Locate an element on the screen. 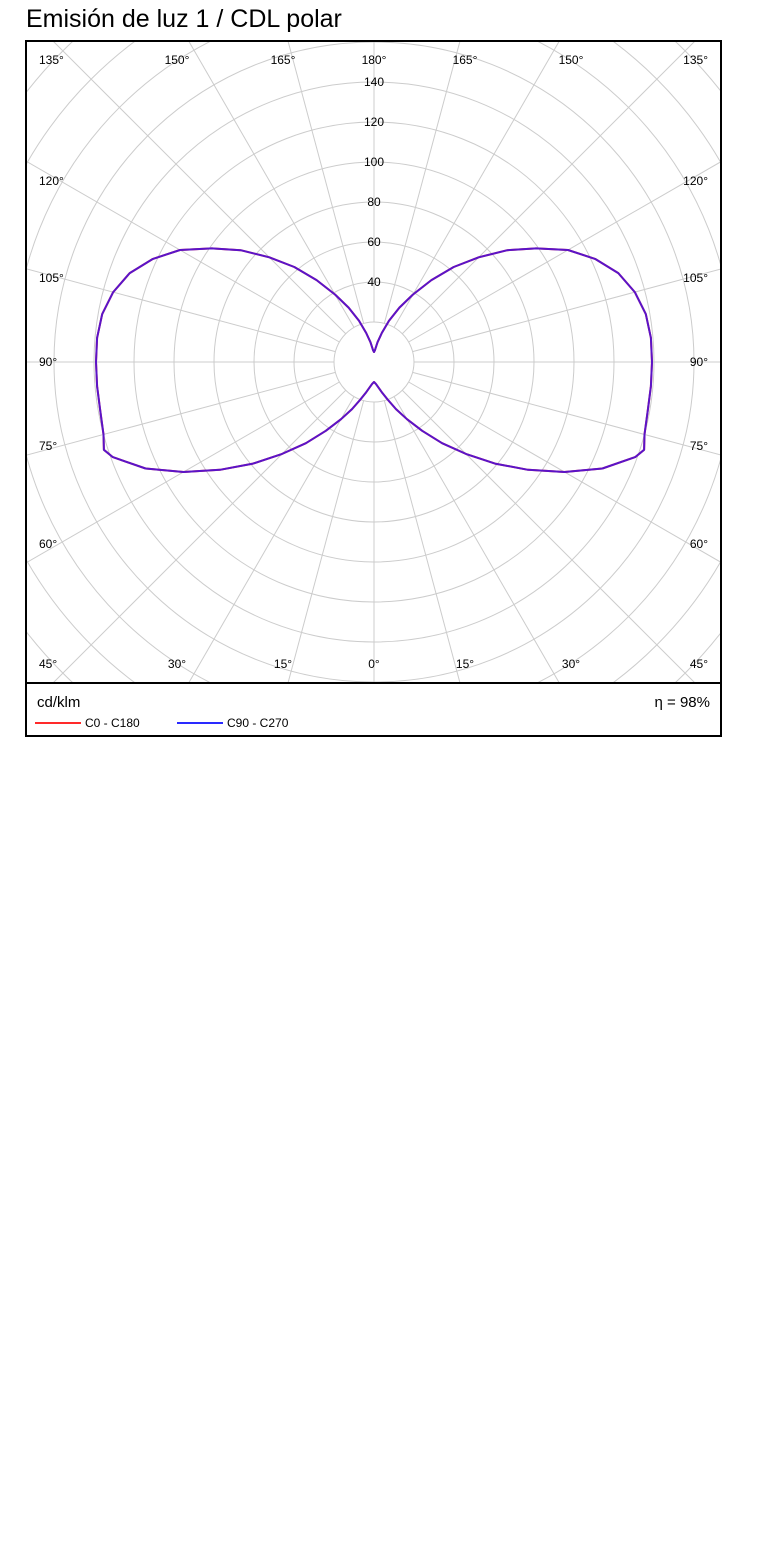 This screenshot has height=1545, width=764. polar-curves is located at coordinates (374, 360).